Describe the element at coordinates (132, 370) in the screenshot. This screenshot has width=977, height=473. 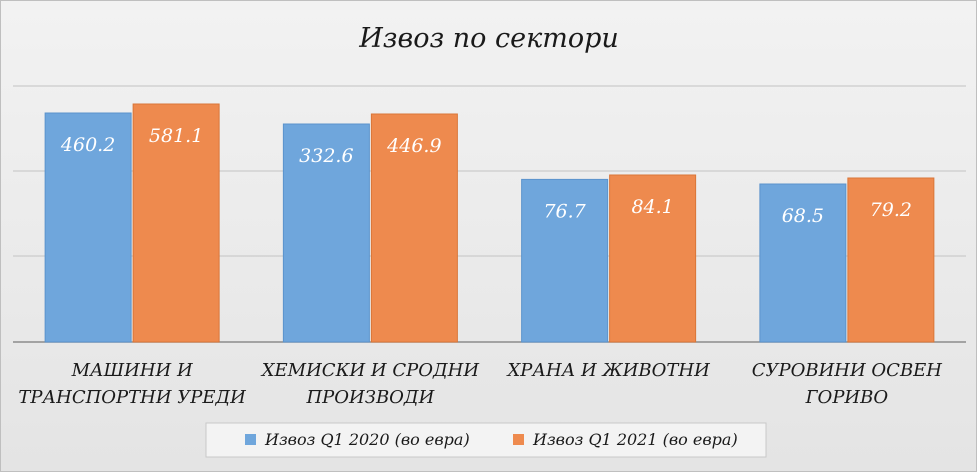
I see `category-label-machinery: МАШИНИ И` at that location.